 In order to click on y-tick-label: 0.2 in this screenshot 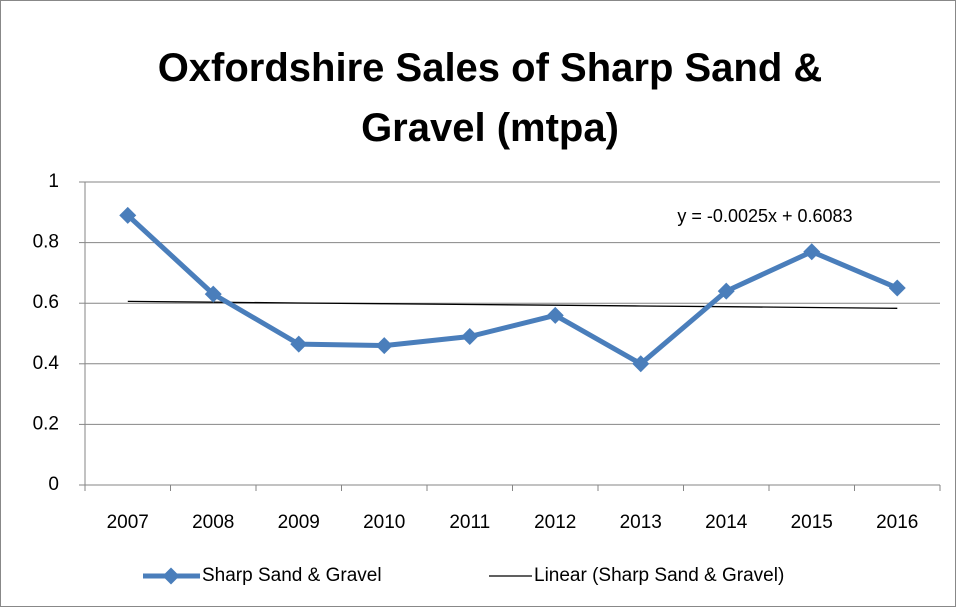, I will do `click(46, 423)`.